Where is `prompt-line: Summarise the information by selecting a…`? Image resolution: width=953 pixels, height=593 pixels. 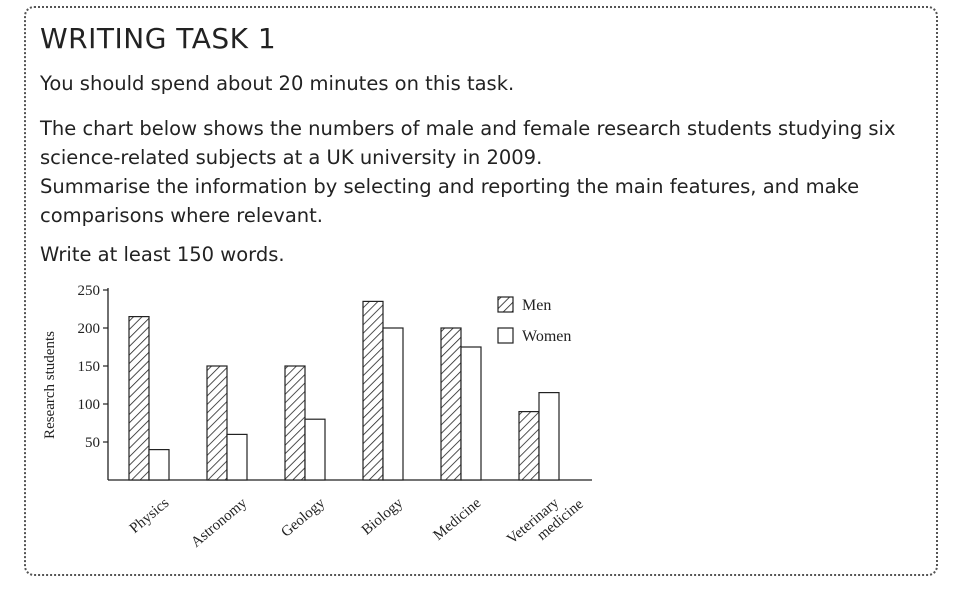
prompt-line: Summarise the information by selecting a… is located at coordinates (450, 186).